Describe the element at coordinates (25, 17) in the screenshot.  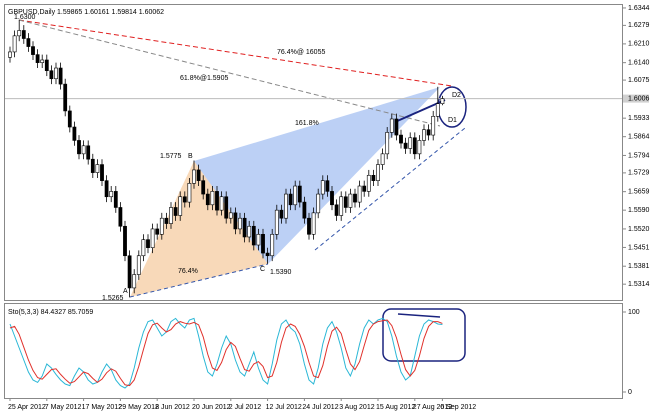
I see `annotation: 1.6300` at that location.